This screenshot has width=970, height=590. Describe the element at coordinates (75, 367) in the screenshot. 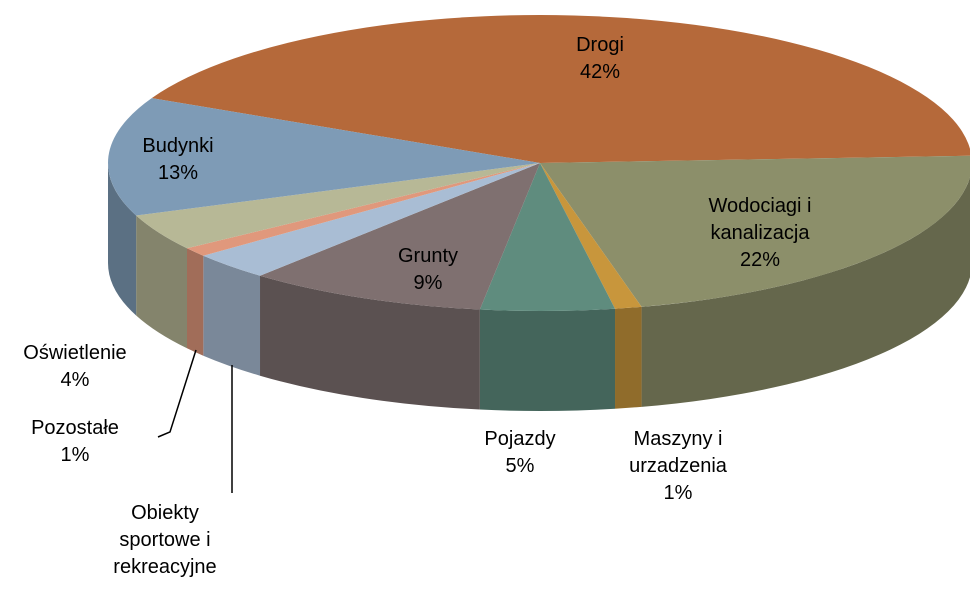

I see `slice-label: Oświetlenie 4%` at that location.